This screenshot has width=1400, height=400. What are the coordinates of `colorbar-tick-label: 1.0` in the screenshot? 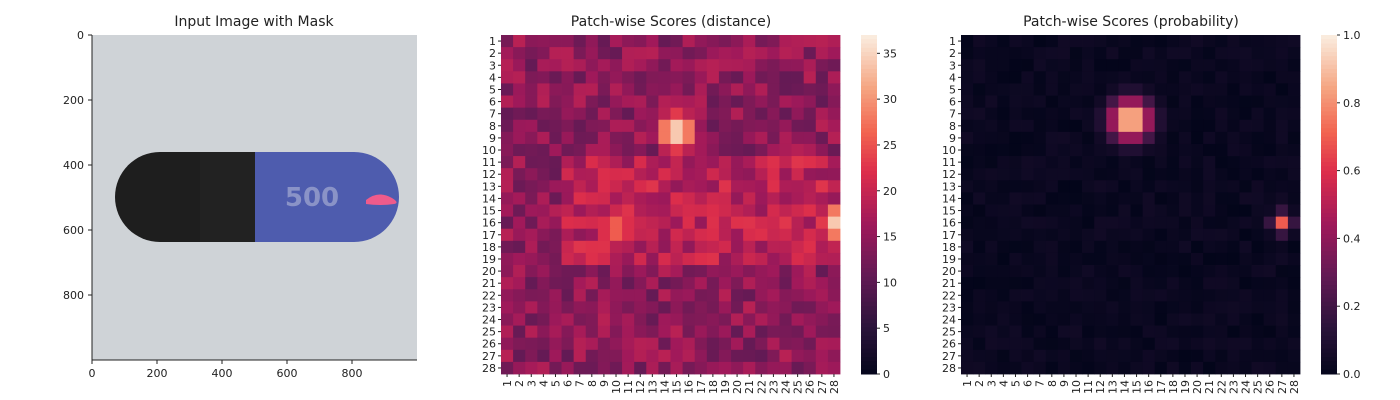 It's located at (1352, 35).